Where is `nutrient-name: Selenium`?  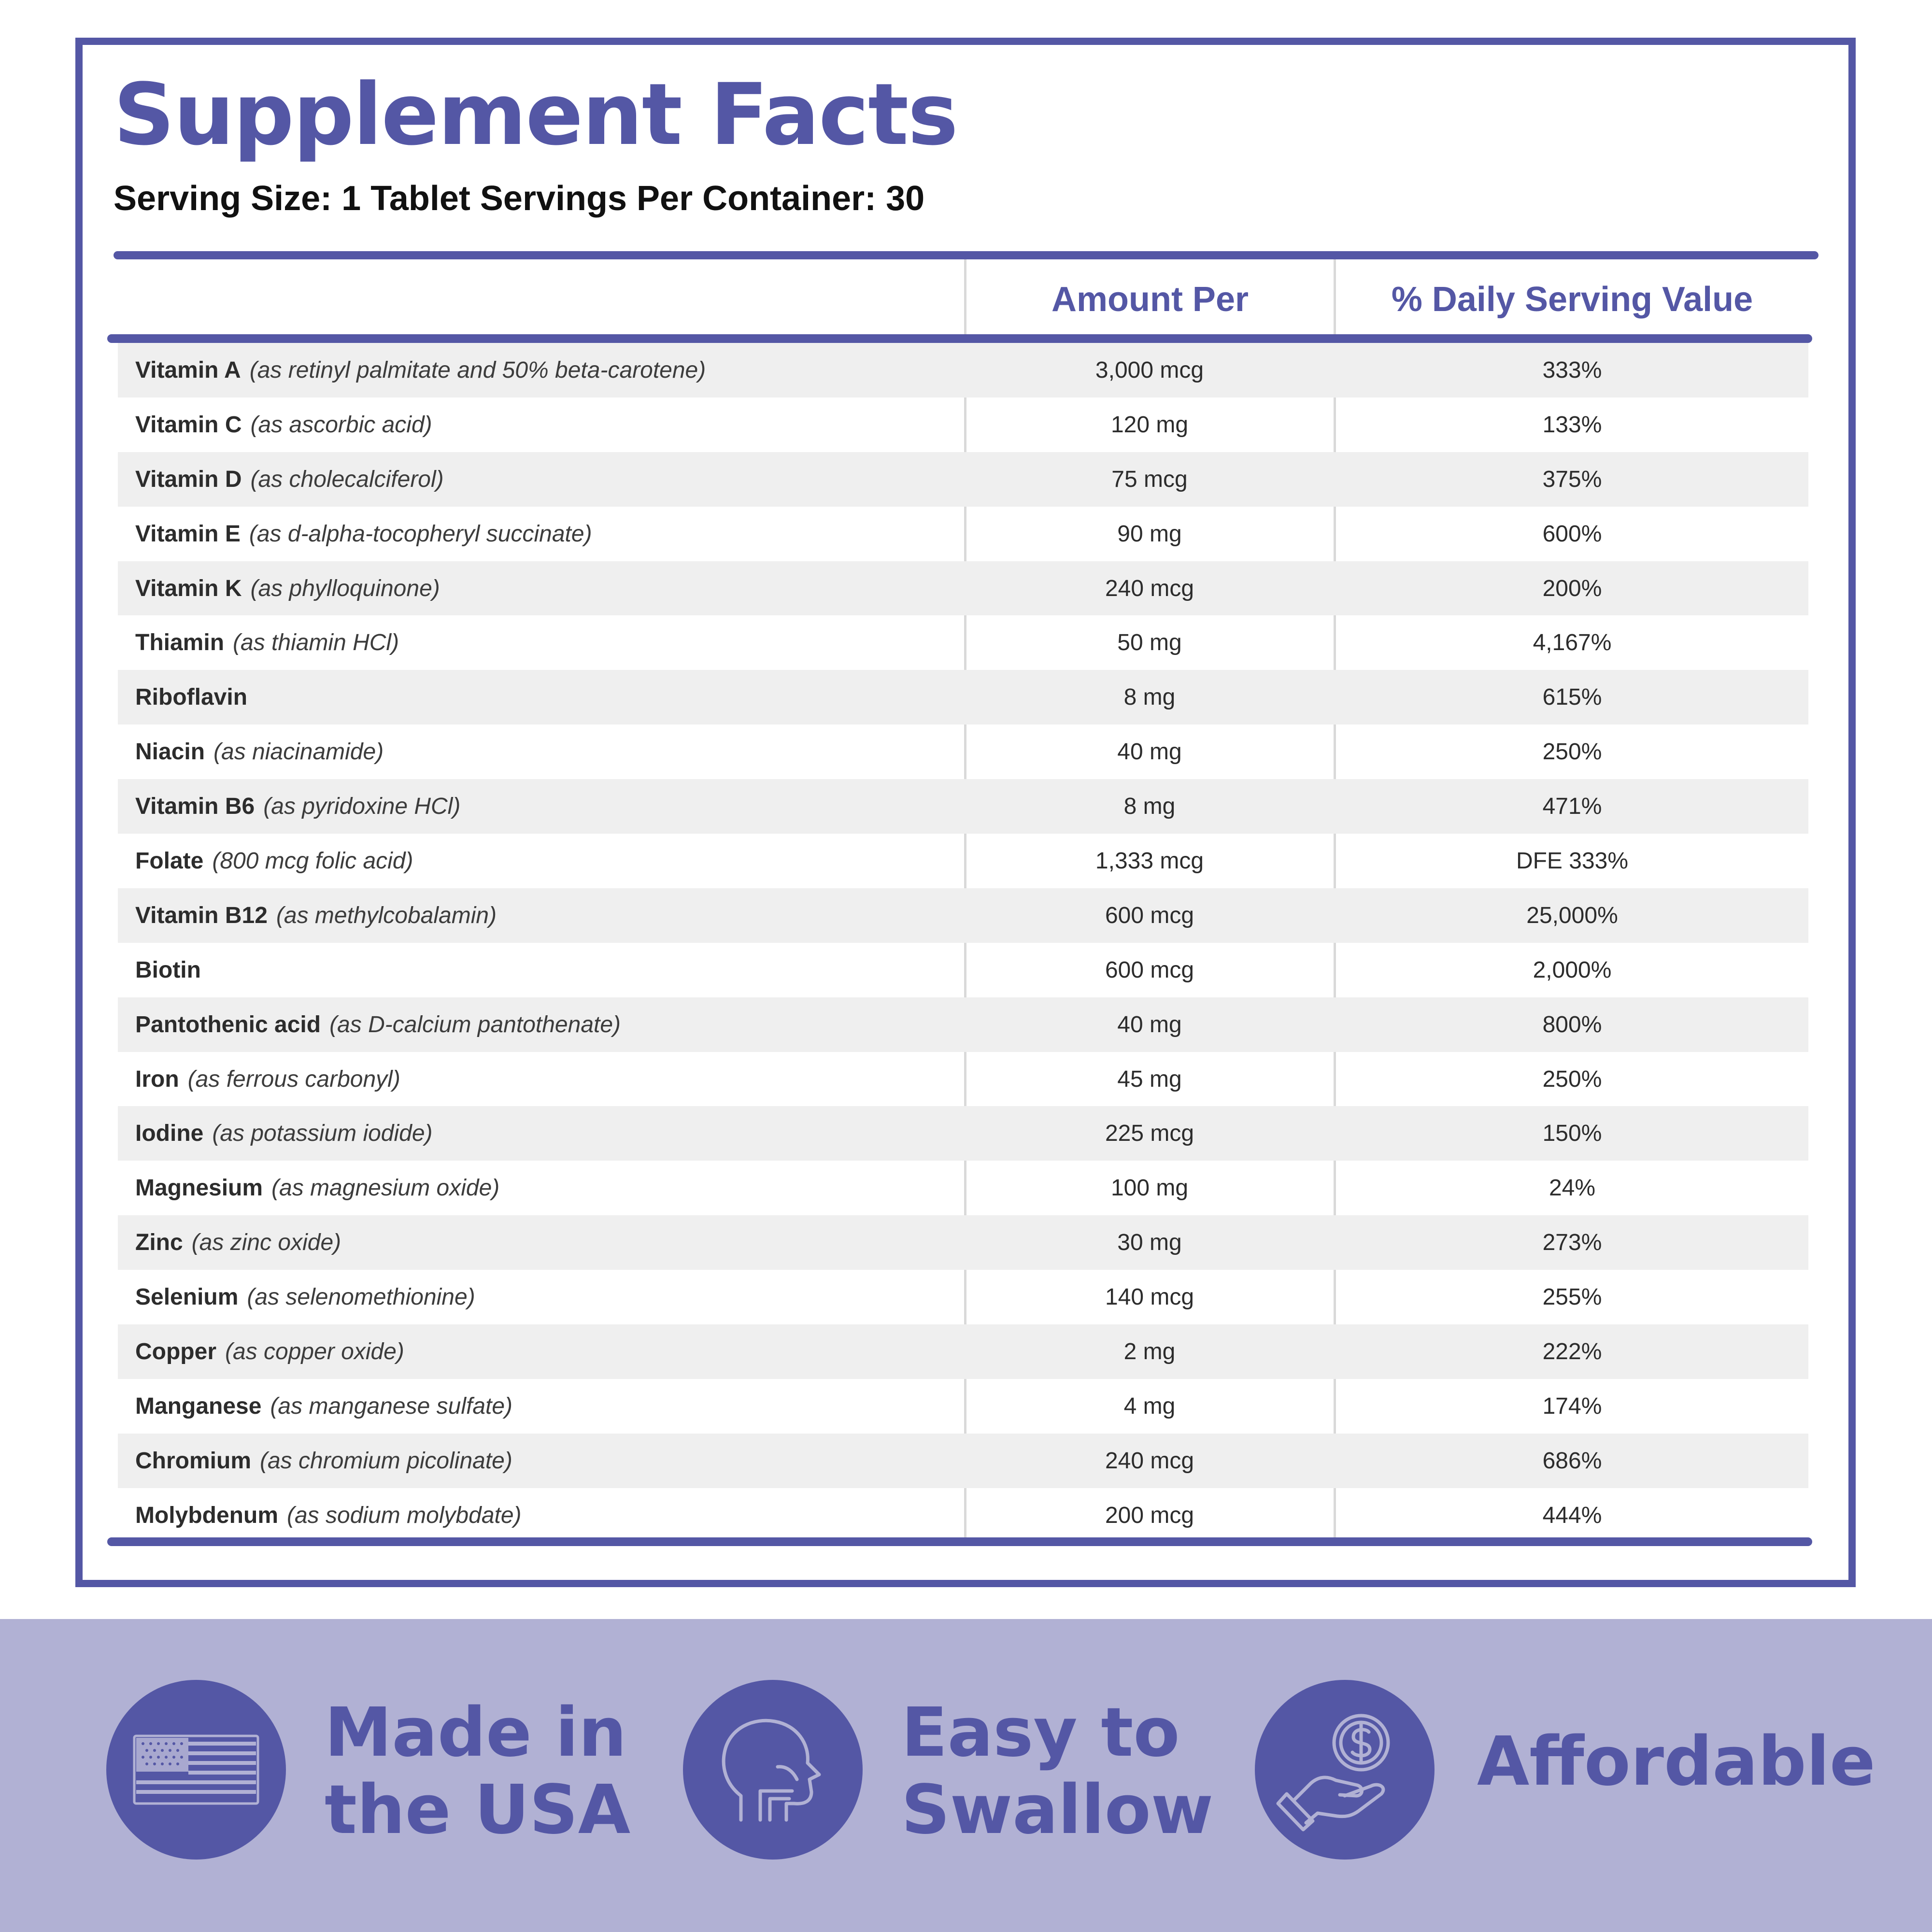
nutrient-name: Selenium is located at coordinates (187, 1297).